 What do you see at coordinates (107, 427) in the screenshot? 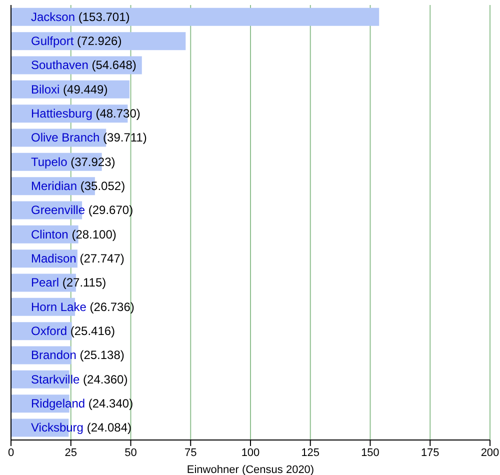
I see `data-label: (24.084)` at bounding box center [107, 427].